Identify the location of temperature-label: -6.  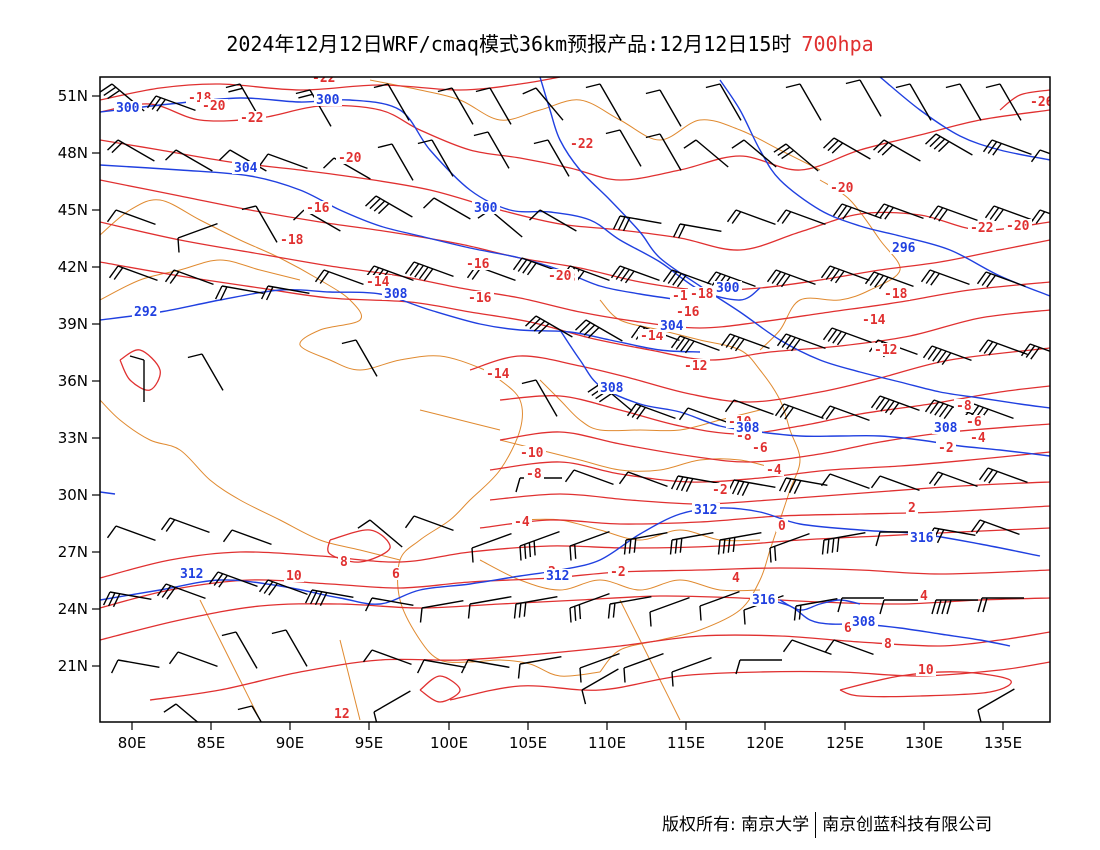
(760, 448).